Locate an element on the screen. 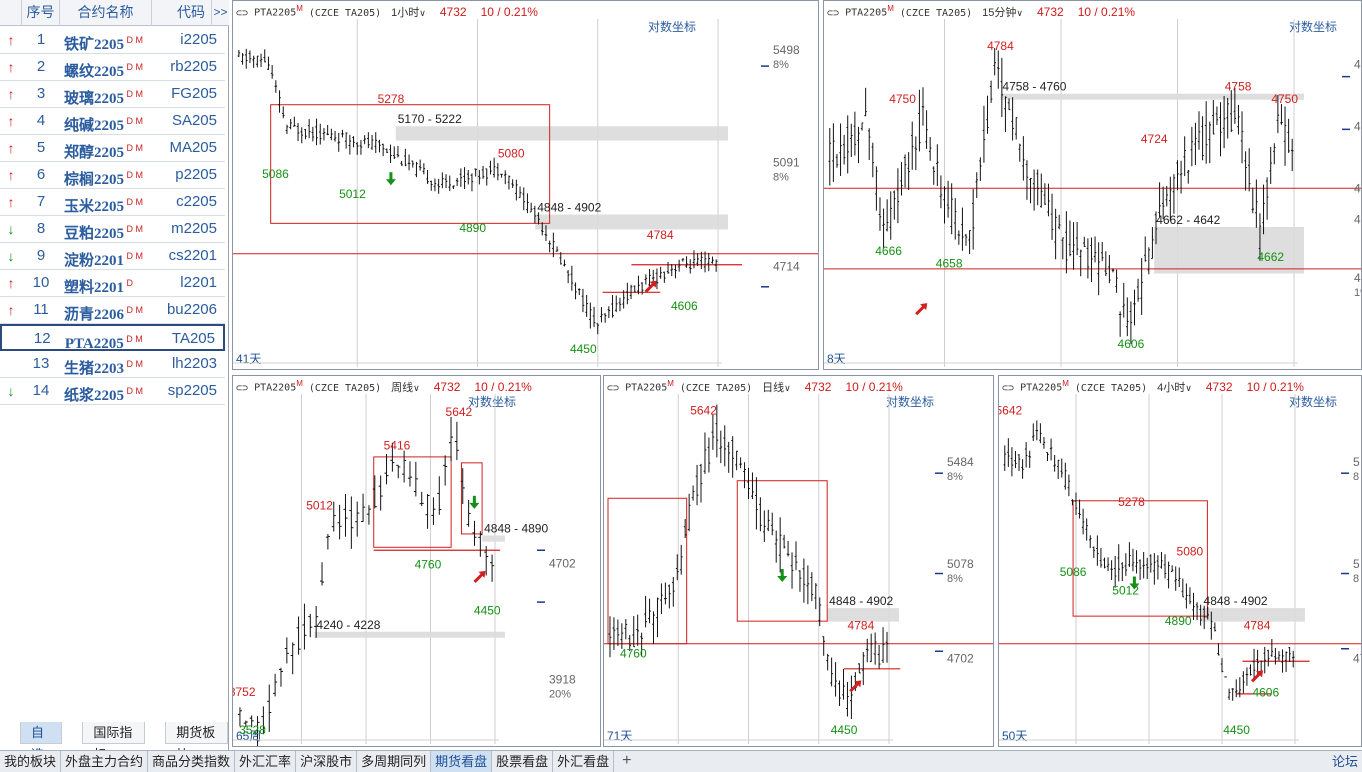 This screenshot has height=772, width=1362. period-selector: 1小时∨ is located at coordinates (408, 13).